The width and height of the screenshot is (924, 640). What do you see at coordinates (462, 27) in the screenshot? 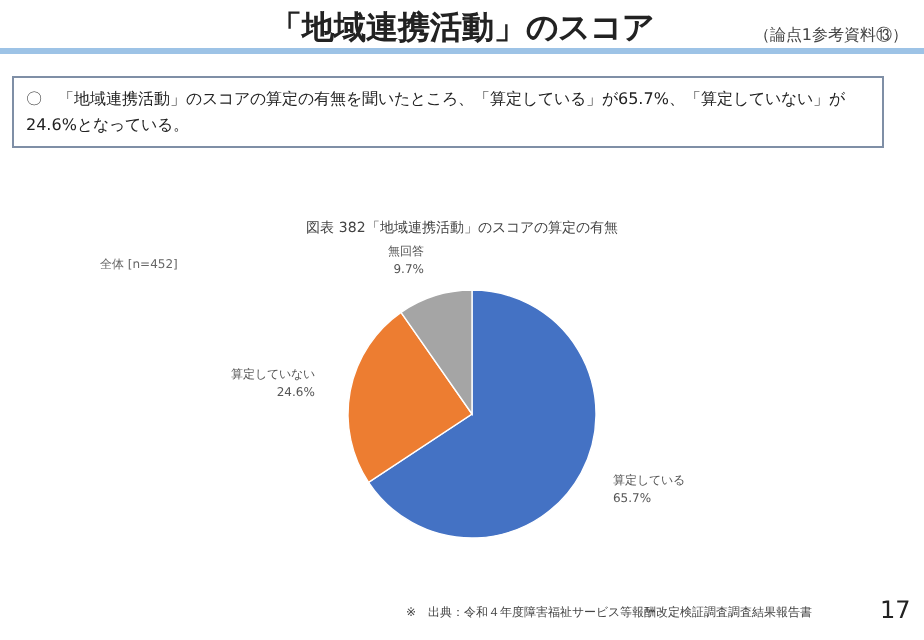
I see `text: 「地域連携活動」のスコア` at bounding box center [462, 27].